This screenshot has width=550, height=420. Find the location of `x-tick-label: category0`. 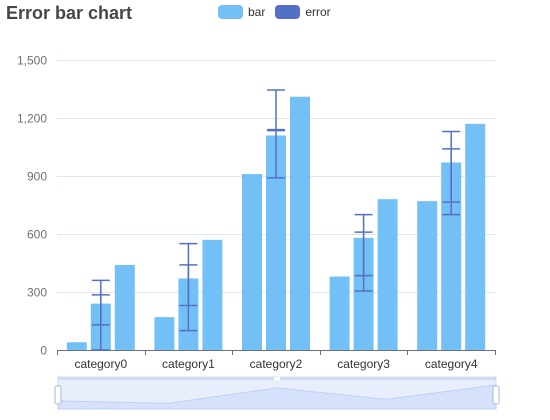

x-tick-label: category0 is located at coordinates (100, 364).